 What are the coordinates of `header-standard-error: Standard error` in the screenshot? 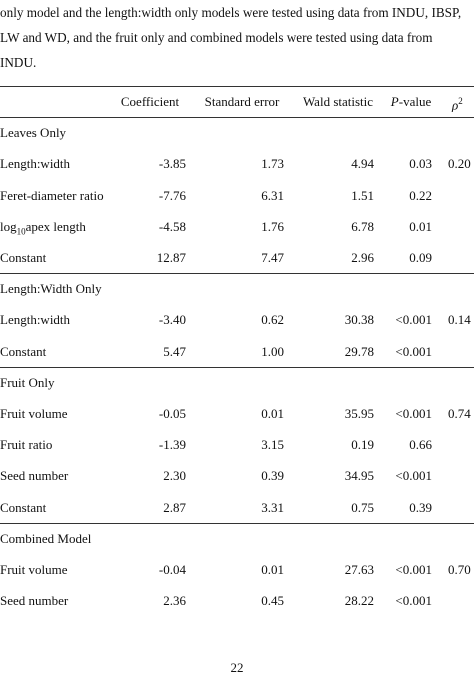 It's located at (242, 101).